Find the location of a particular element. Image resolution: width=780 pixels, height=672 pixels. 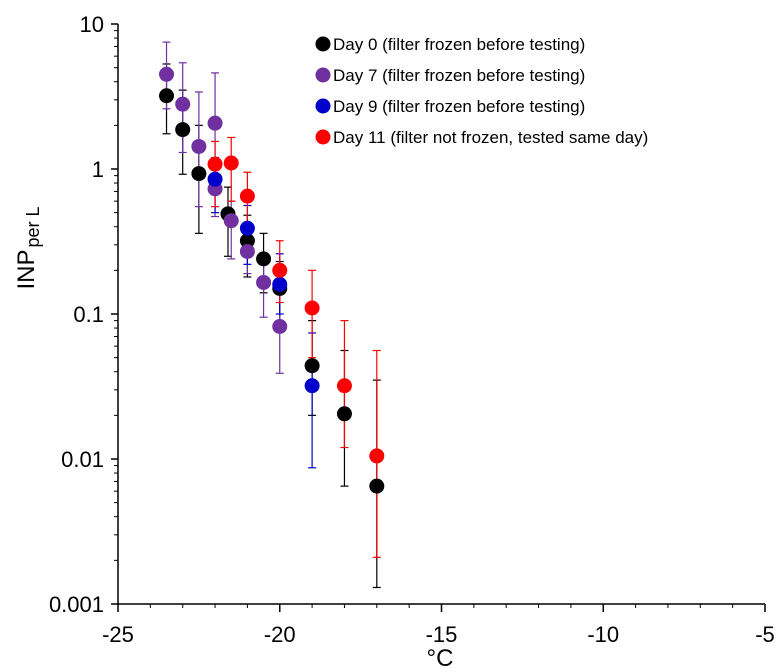

x-tick-label: -5 is located at coordinates (765, 634).